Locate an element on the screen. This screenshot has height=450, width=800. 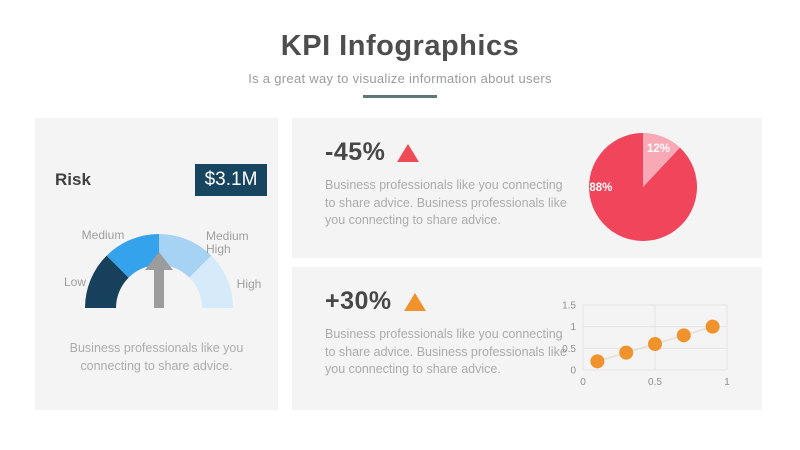
scatter-plot: 0 0.5 1 1.5 0 0.5 1 is located at coordinates (646, 345).